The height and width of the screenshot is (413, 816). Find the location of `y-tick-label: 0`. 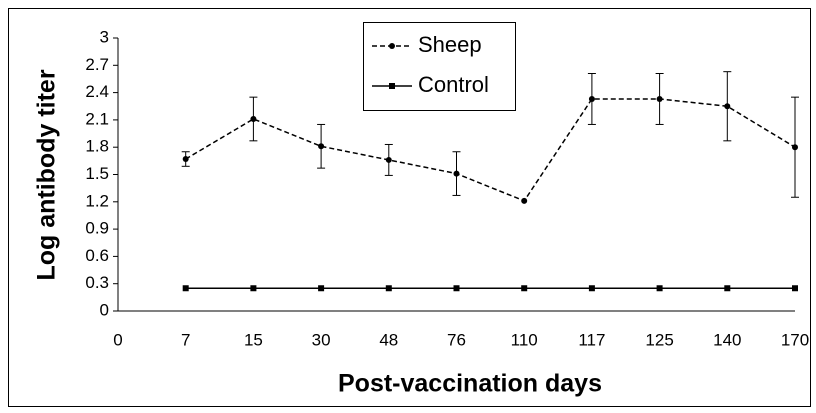

y-tick-label: 0 is located at coordinates (104, 309).